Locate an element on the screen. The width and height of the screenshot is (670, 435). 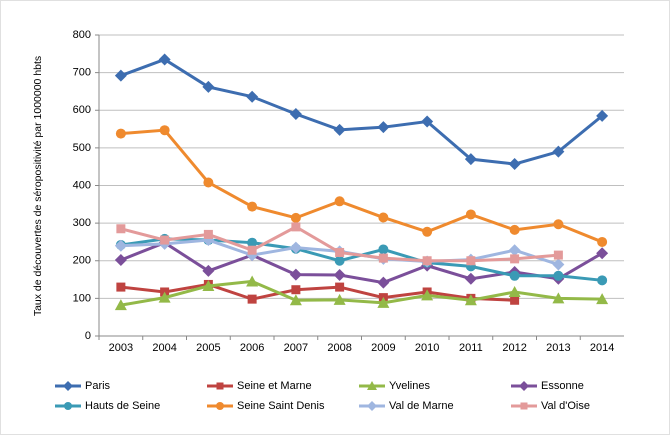
x-tick-label: 2003 is located at coordinates (121, 348).